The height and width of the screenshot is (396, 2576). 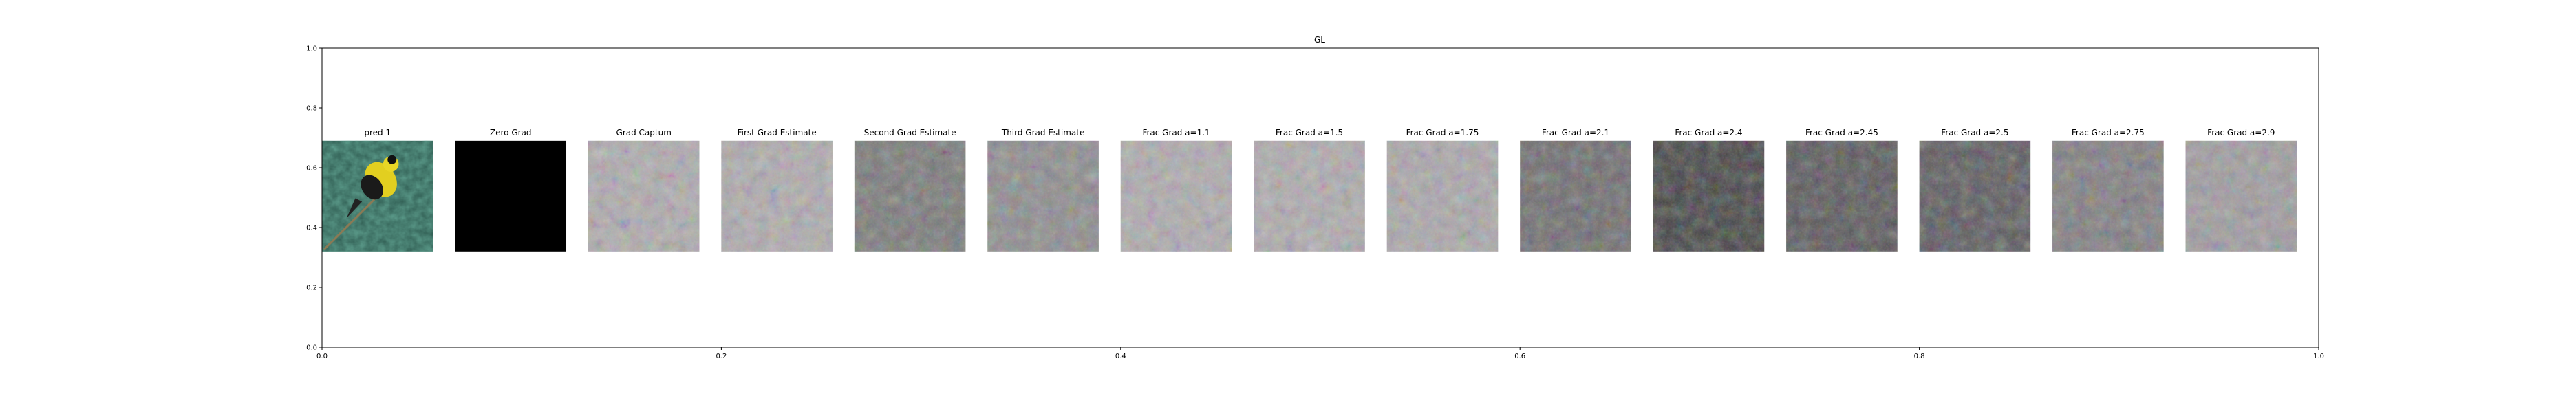 I want to click on image-panel: Frac Grad a=2.5, so click(x=1975, y=190).